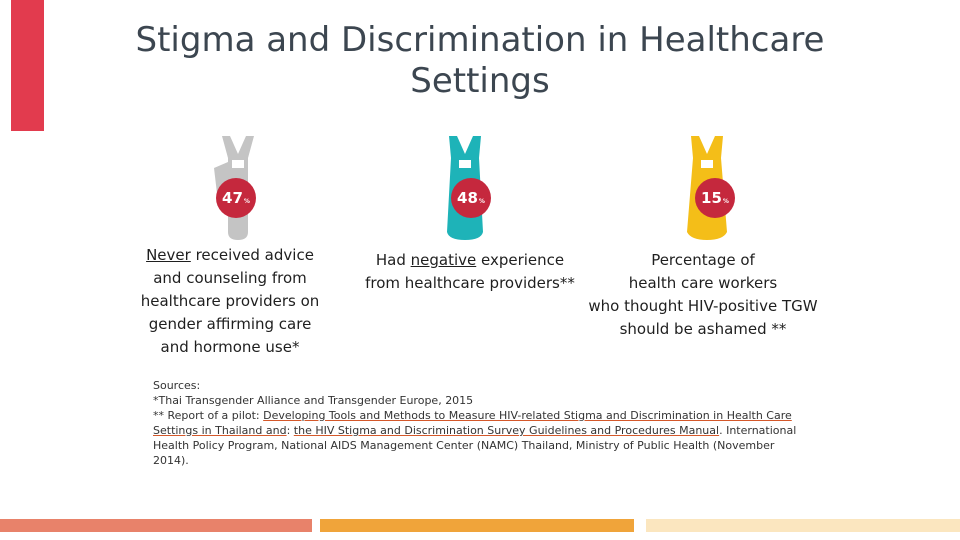 The width and height of the screenshot is (960, 540). I want to click on stat-badge-1: 47%, so click(236, 198).